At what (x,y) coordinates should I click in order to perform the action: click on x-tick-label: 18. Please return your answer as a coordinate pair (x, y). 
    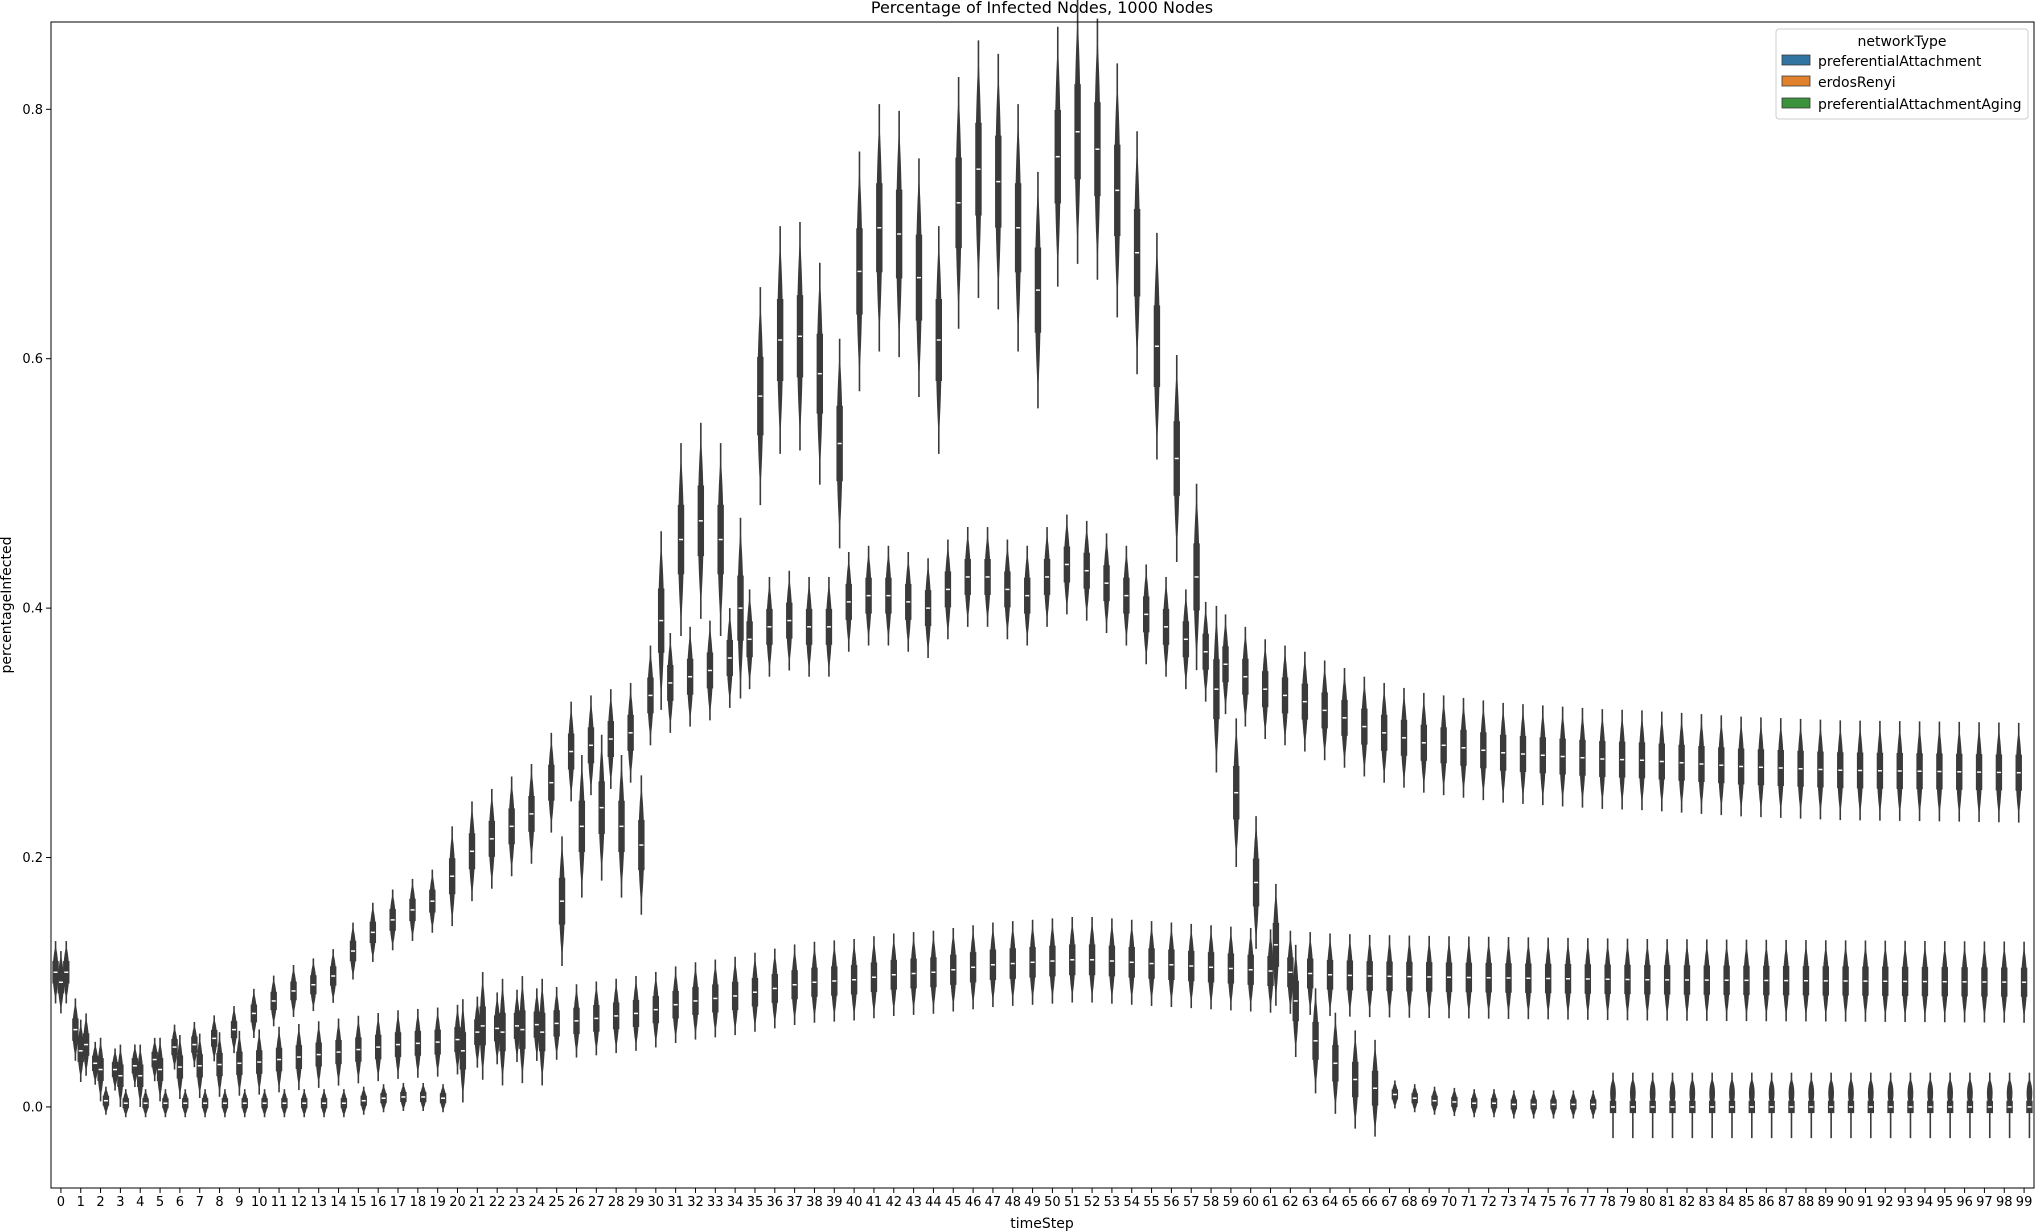
    Looking at the image, I should click on (418, 1202).